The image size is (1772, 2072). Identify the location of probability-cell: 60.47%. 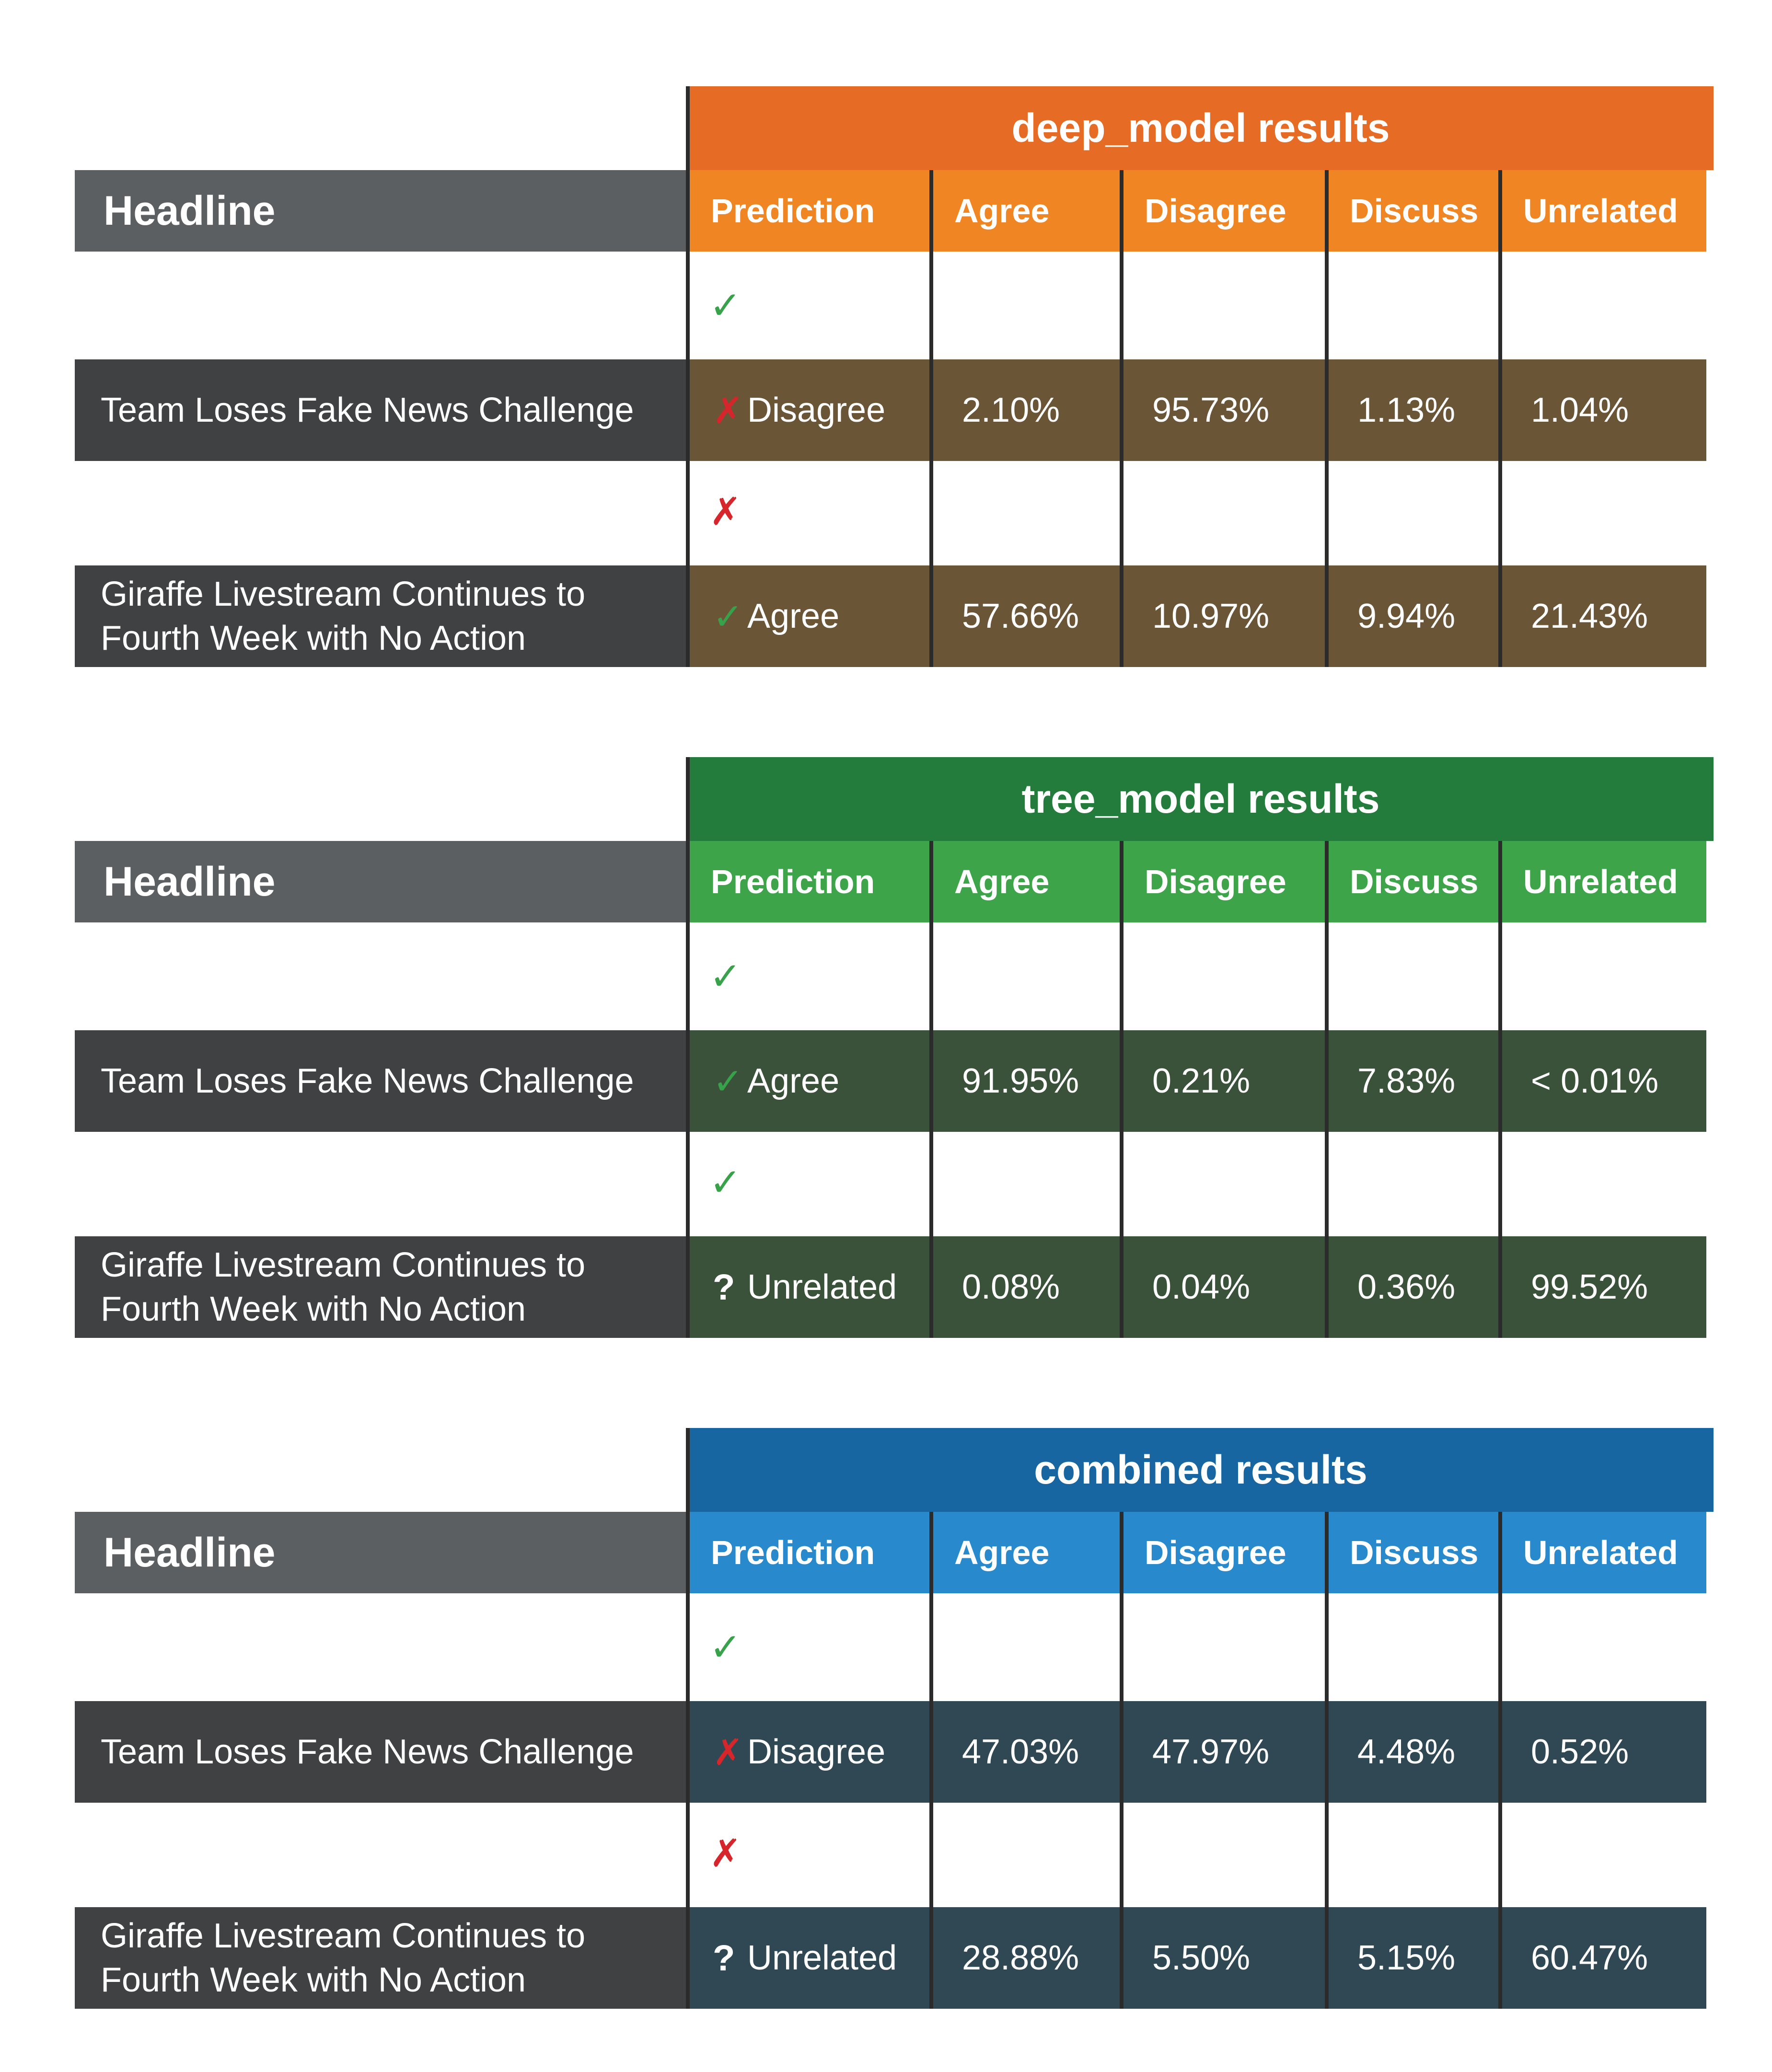
(1603, 1958).